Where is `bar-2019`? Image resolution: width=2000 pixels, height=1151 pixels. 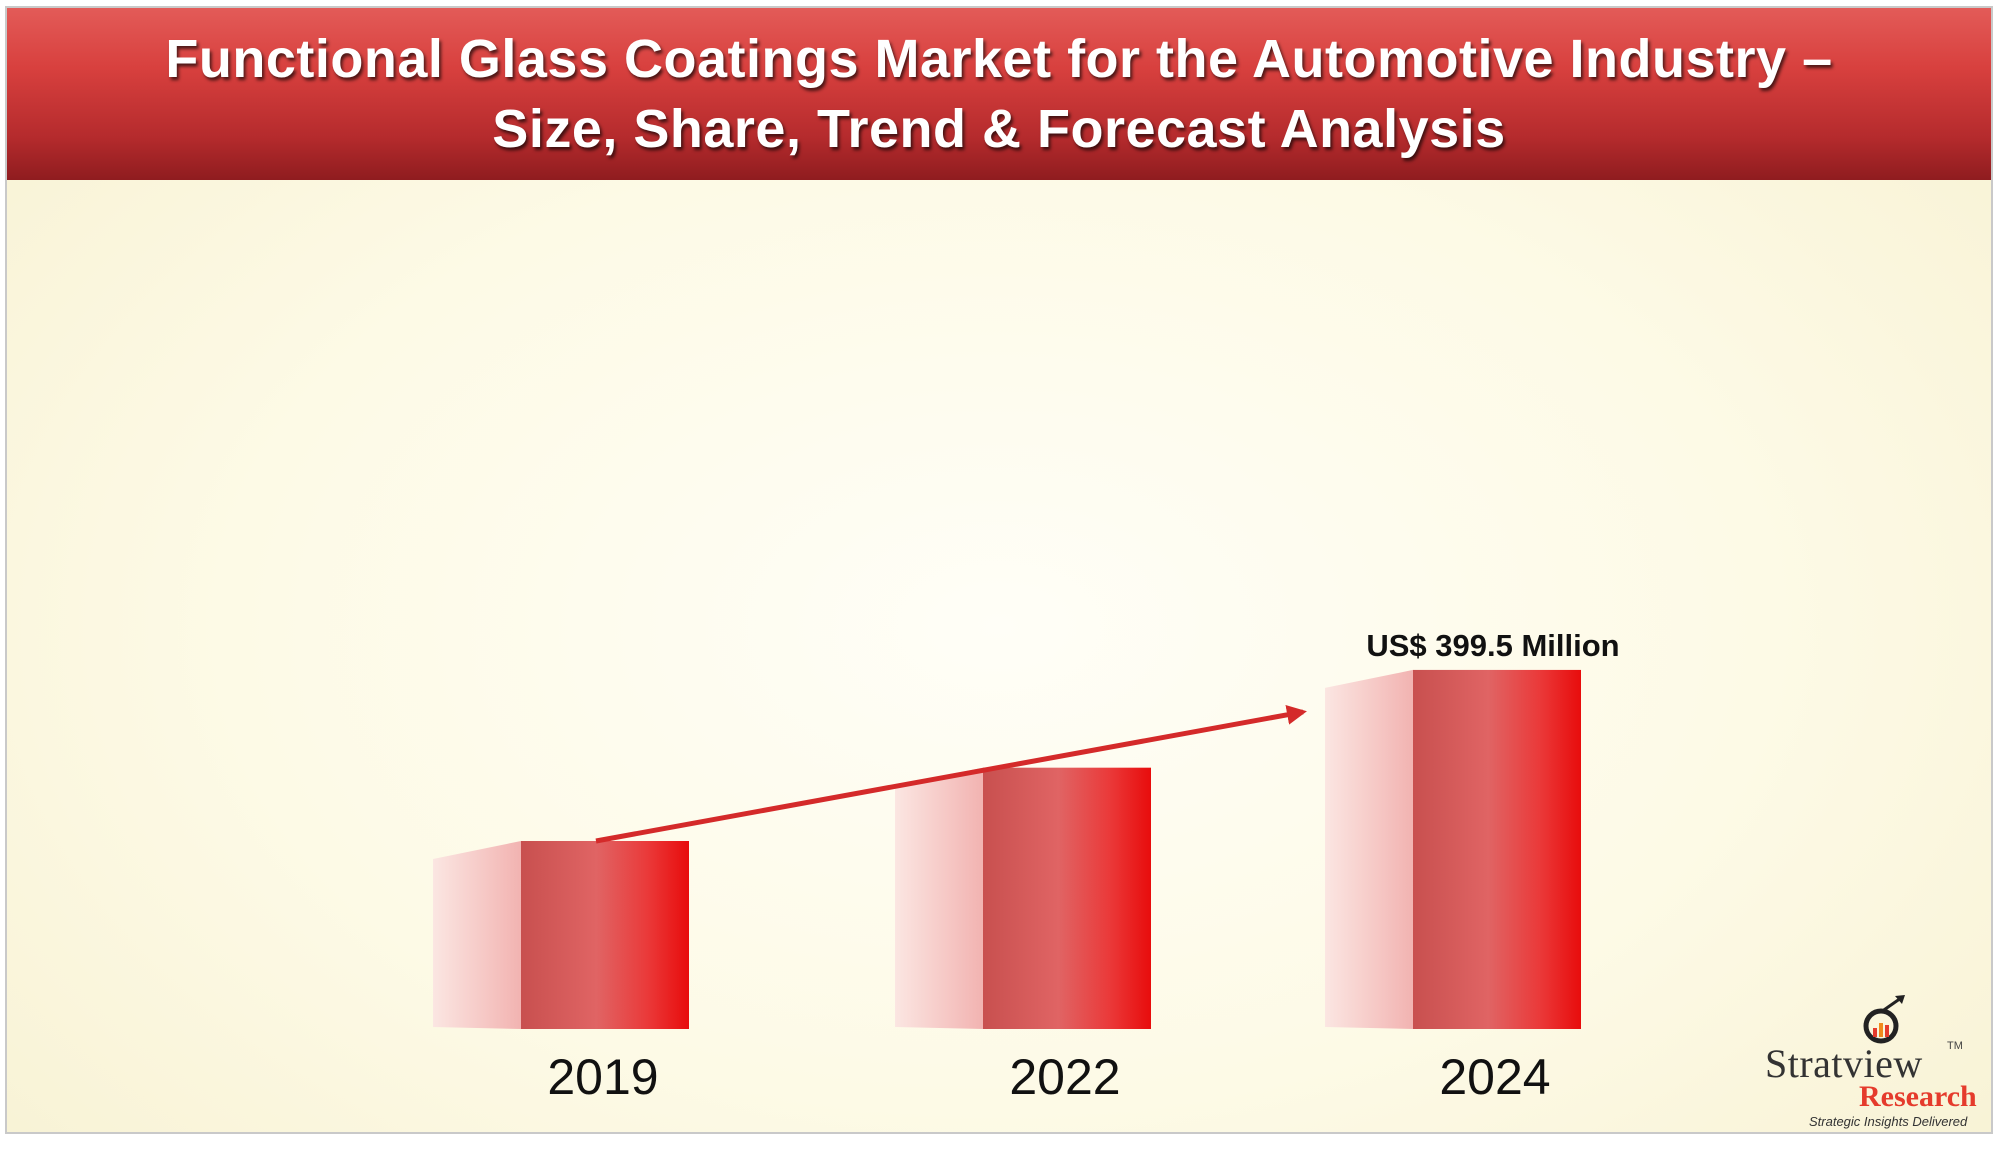 bar-2019 is located at coordinates (605, 935).